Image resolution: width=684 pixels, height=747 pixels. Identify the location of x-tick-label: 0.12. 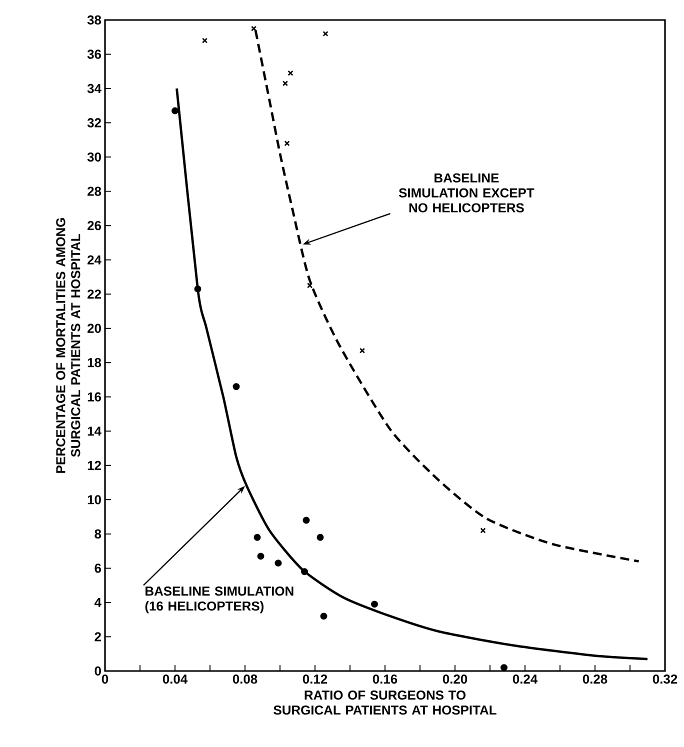
(315, 679).